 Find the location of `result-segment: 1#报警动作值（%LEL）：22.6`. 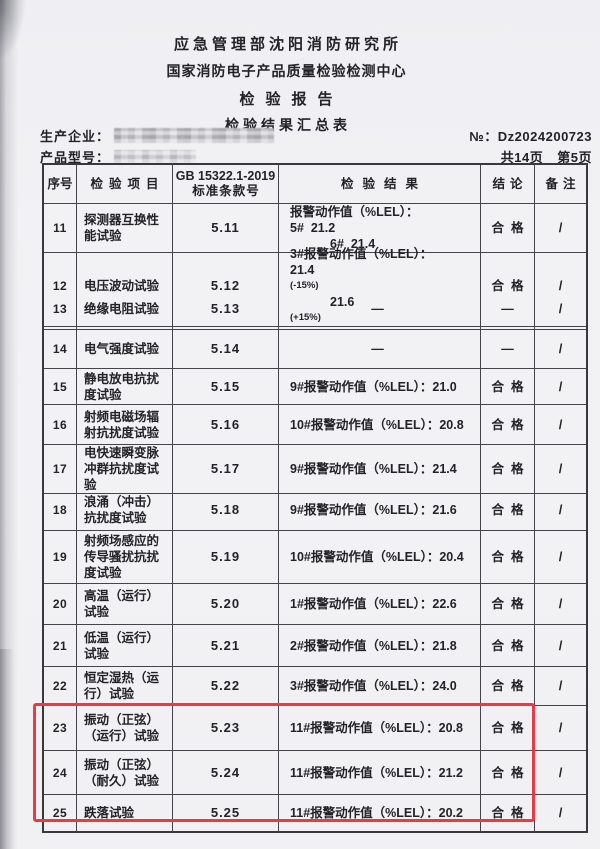

result-segment: 1#报警动作值（%LEL）：22.6 is located at coordinates (373, 604).